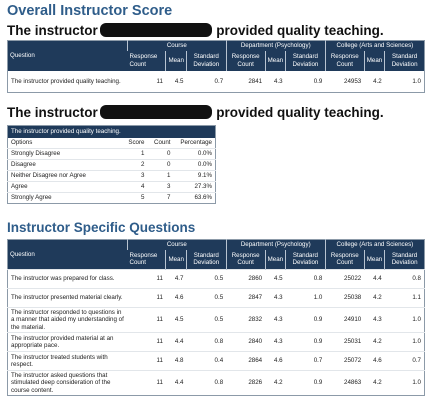 The image size is (428, 400). Describe the element at coordinates (194, 187) in the screenshot. I see `percentage-cell: 27.3%` at that location.